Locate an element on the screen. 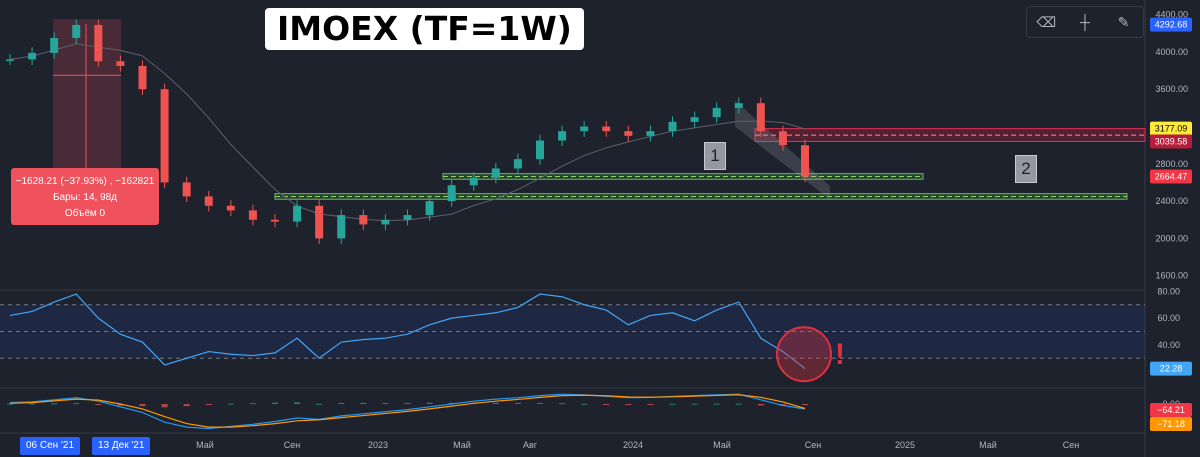 Image resolution: width=1200 pixels, height=457 pixels. measure-change: −1628.21 (−37.93%) , −162821 is located at coordinates (85, 181).